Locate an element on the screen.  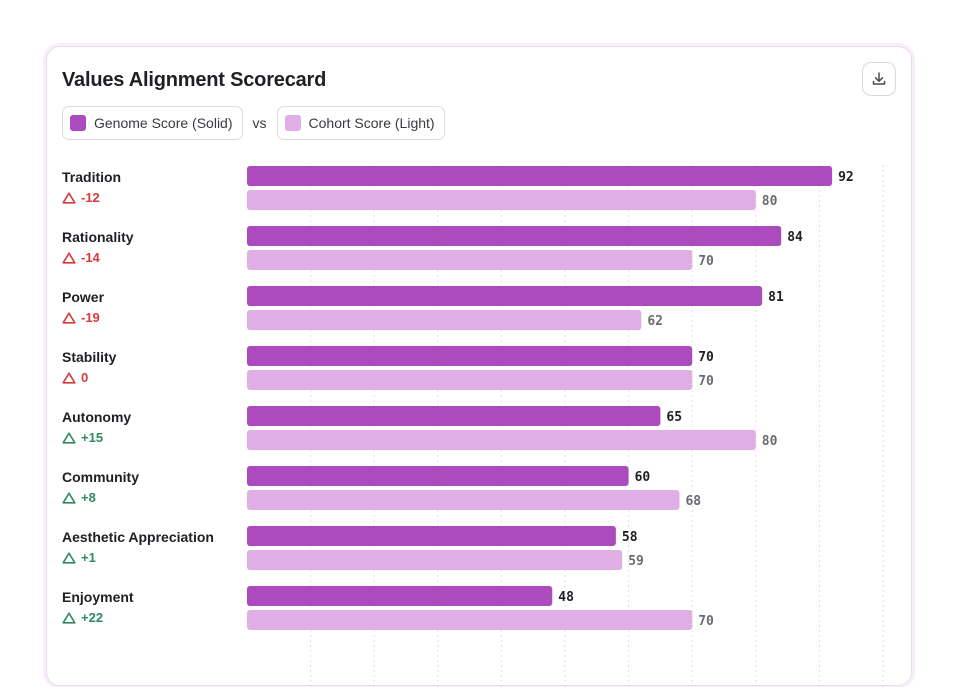
legend-label-secondary: Cohort Score (Light) is located at coordinates (371, 123).